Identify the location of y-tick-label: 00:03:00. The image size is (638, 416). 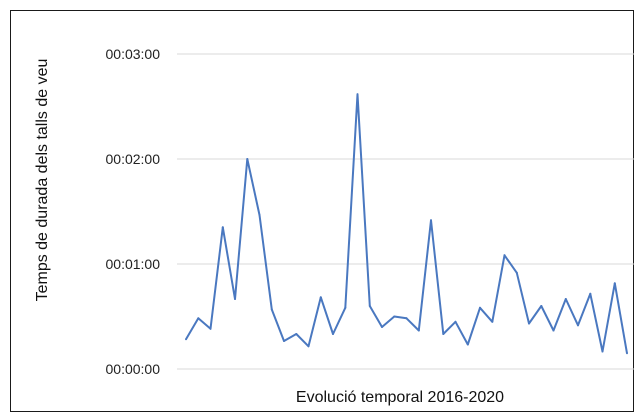
(133, 54).